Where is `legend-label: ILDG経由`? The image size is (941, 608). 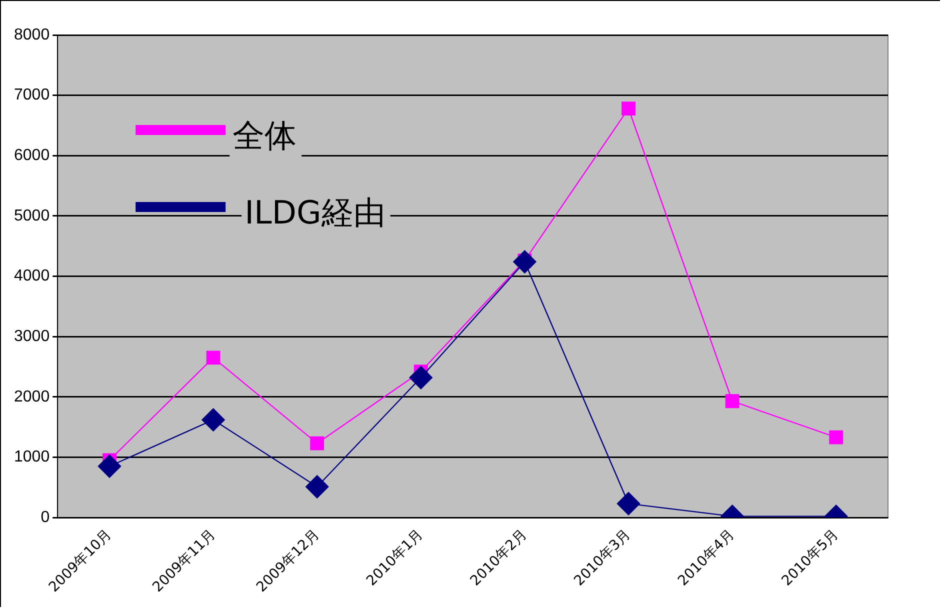 legend-label: ILDG経由 is located at coordinates (315, 212).